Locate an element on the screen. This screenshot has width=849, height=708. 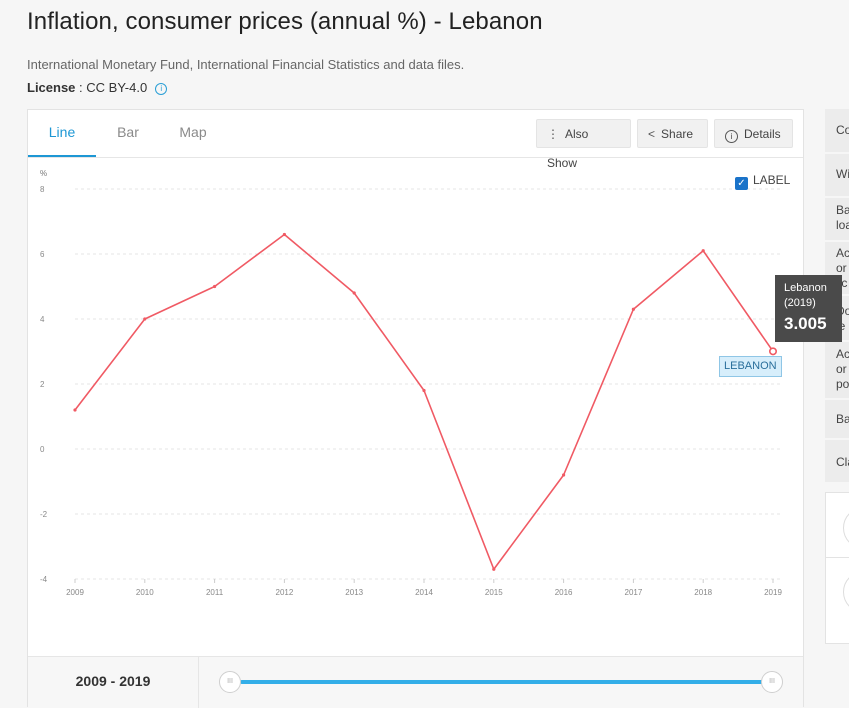
series-label-tag: LEBANON is located at coordinates (750, 366).